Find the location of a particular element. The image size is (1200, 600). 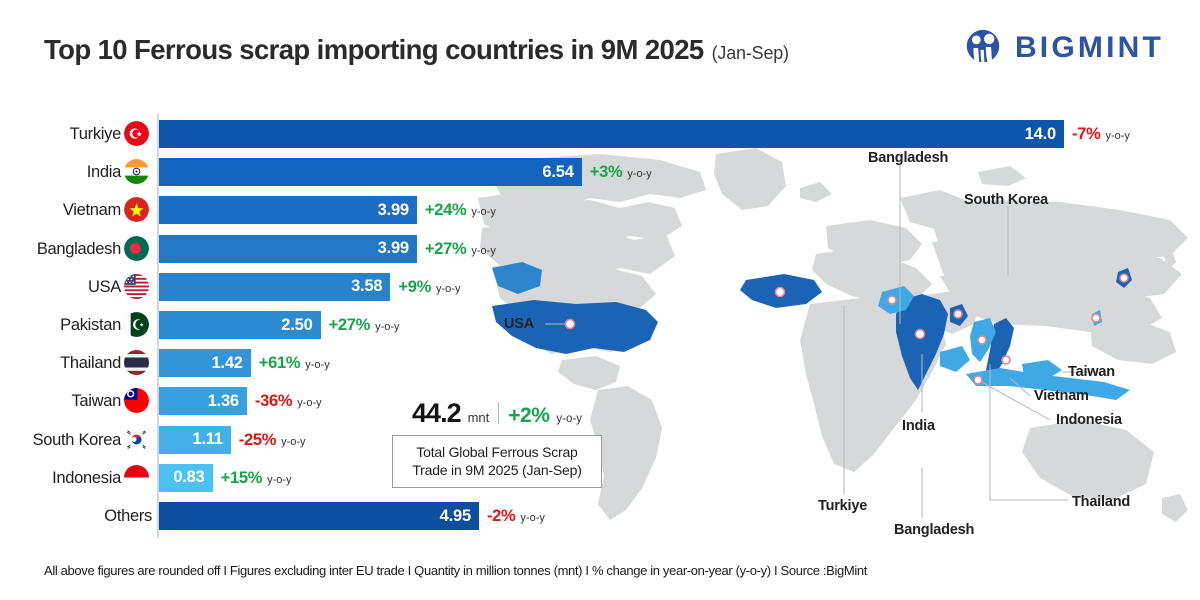

bar-row: Thailand 1.42 +61% y-o-y is located at coordinates (600, 363).